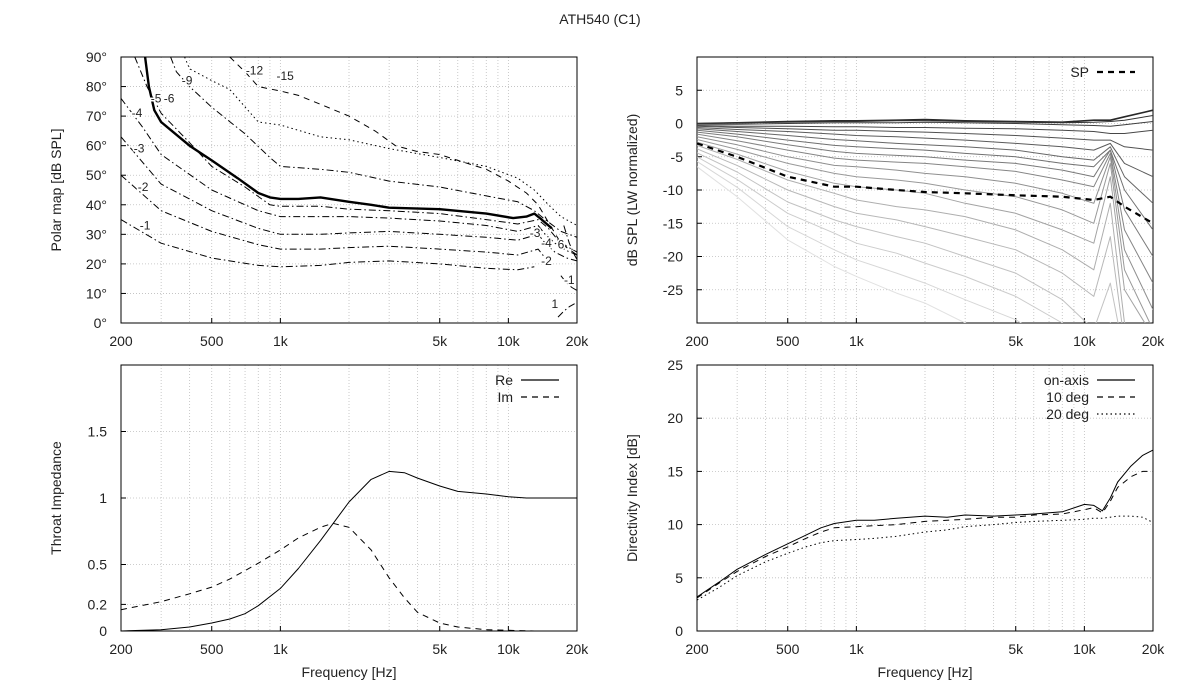 The width and height of the screenshot is (1200, 700). I want to click on y-tick-label: -15, so click(673, 223).